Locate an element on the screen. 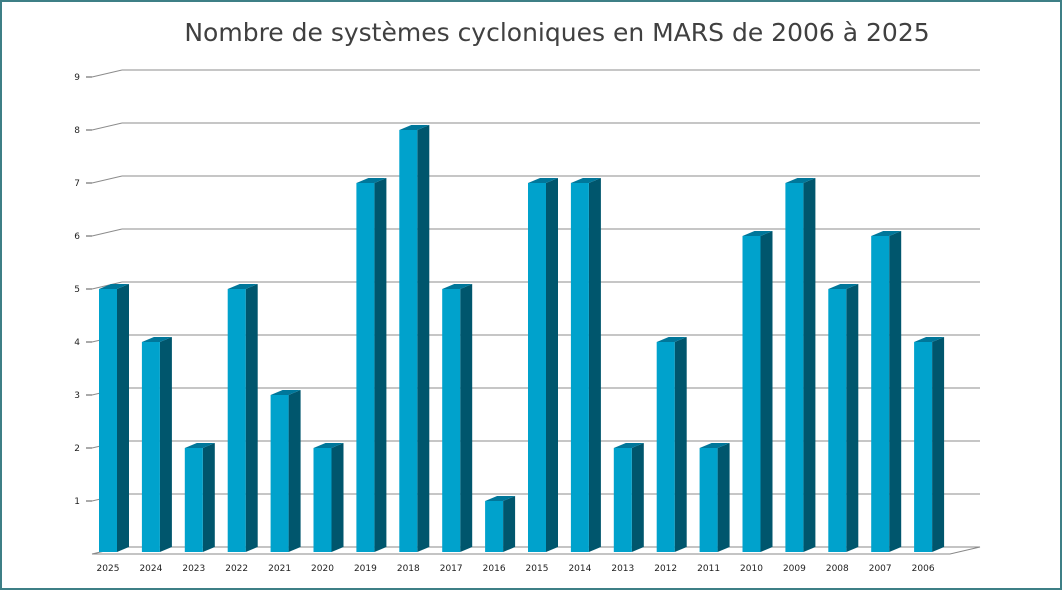 This screenshot has width=1062, height=590. x-tick-label: 2021 is located at coordinates (279, 569).